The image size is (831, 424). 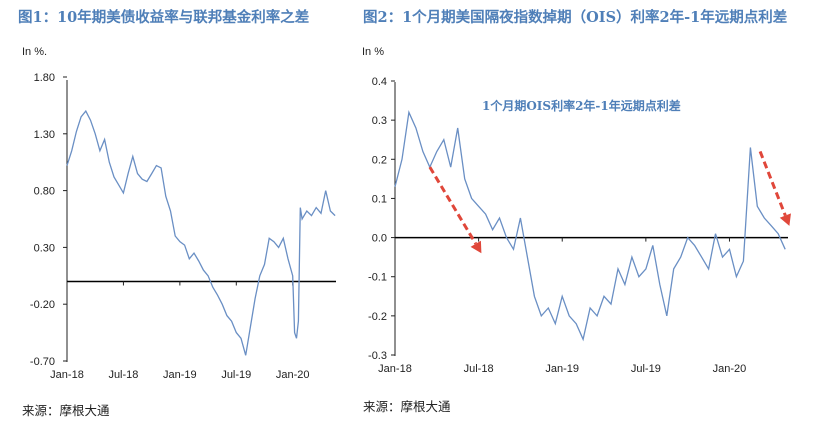 I want to click on chart2-xtick-label: Jan-20, so click(x=730, y=369).